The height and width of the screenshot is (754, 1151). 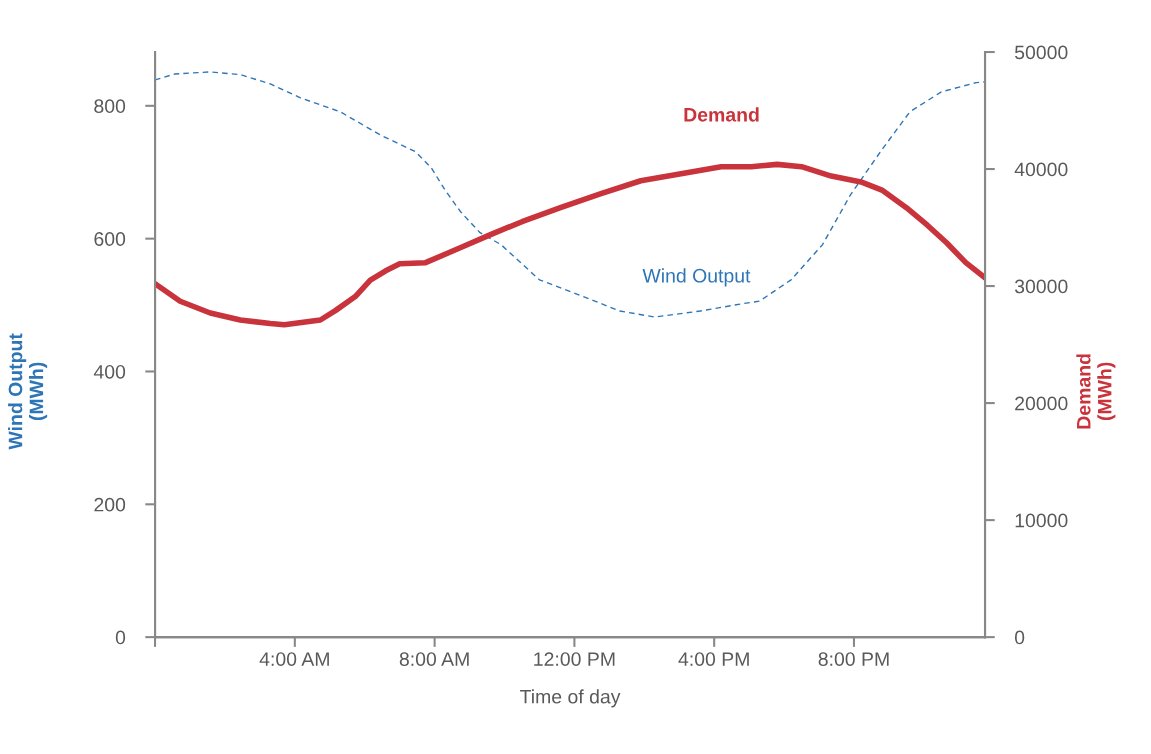 I want to click on y2-axis-title: Demand (MWh), so click(x=1096, y=391).